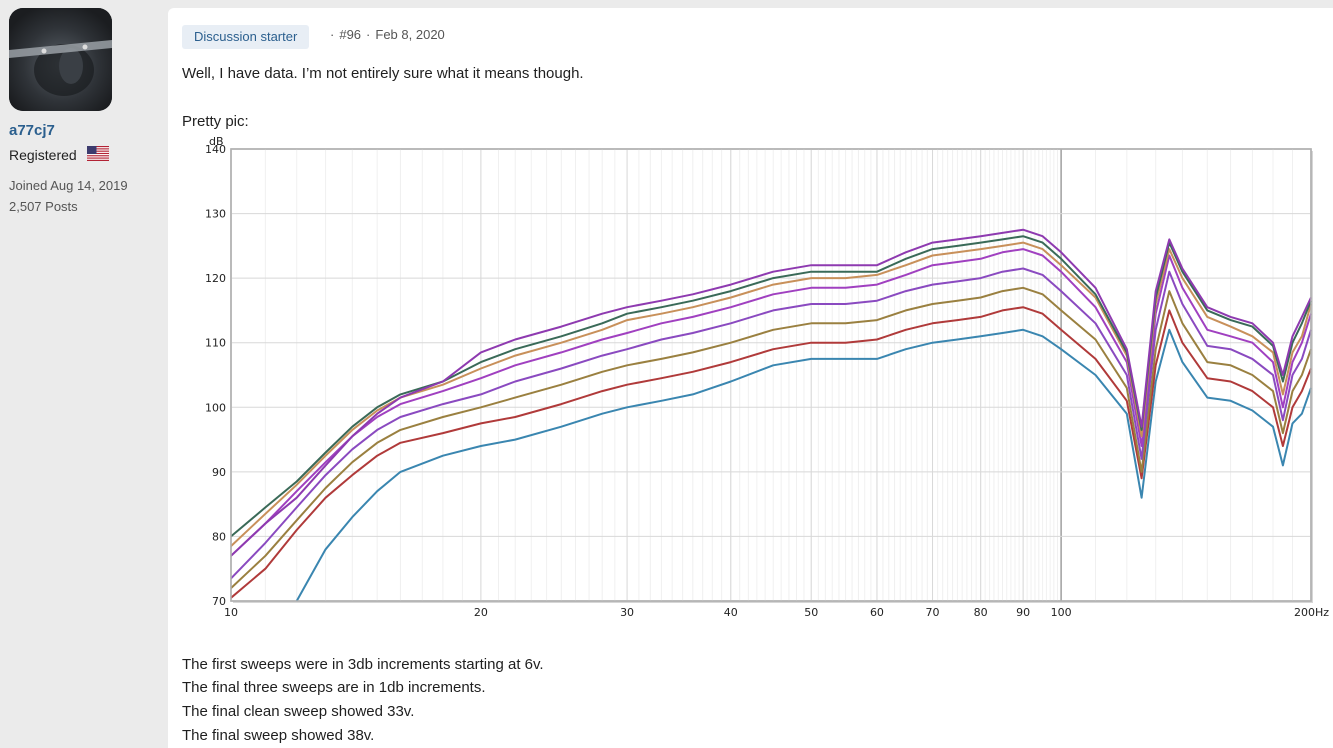  Describe the element at coordinates (811, 612) in the screenshot. I see `x-tick-label: 50` at that location.